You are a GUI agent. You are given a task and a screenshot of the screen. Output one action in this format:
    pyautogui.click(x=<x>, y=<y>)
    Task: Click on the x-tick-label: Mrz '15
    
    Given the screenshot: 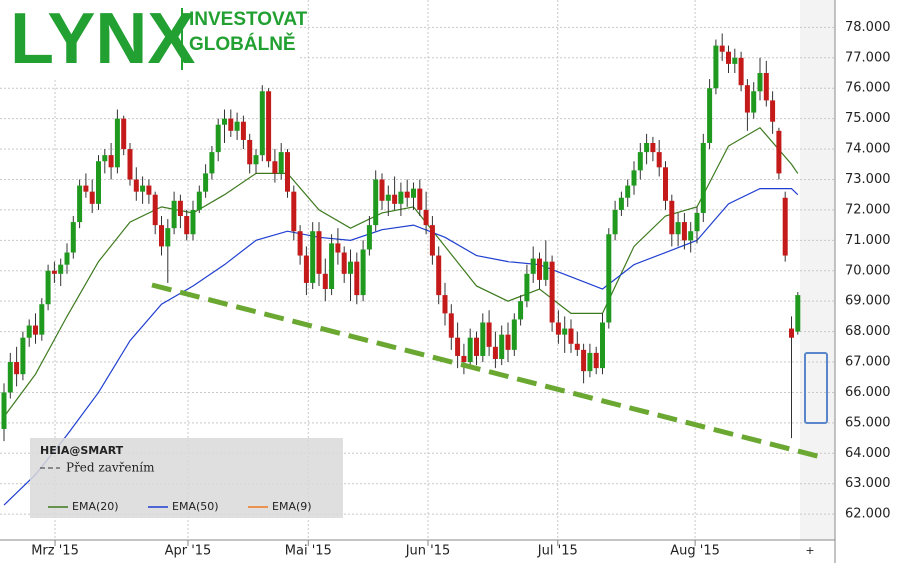 What is the action you would take?
    pyautogui.click(x=55, y=551)
    